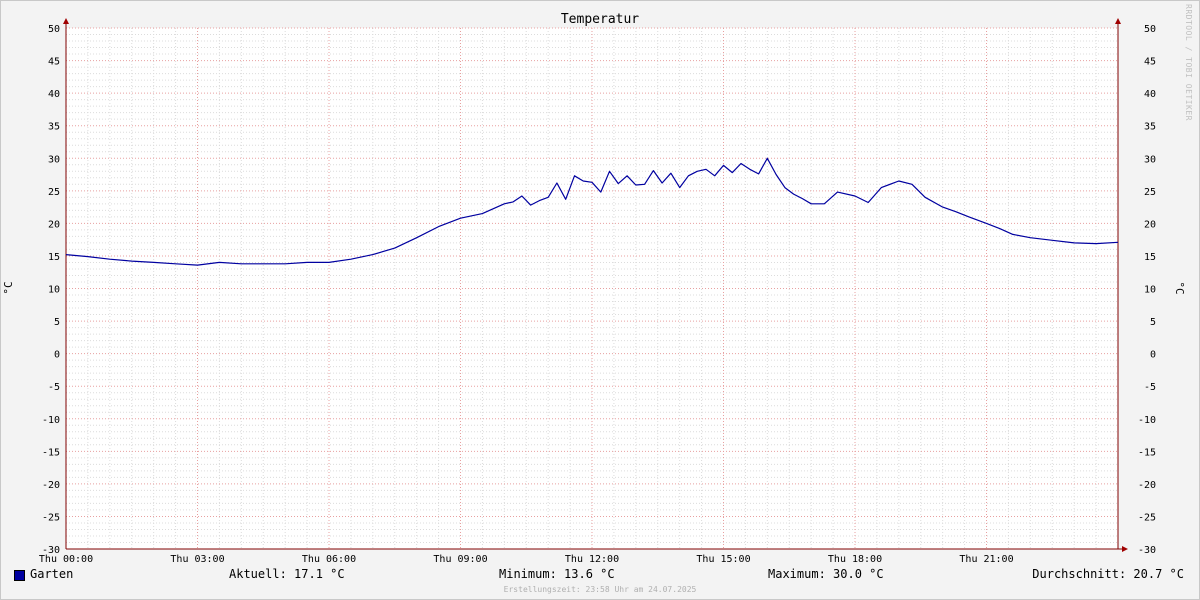 The image size is (1200, 600). Describe the element at coordinates (1150, 192) in the screenshot. I see `y-tick-label-right: 25` at that location.